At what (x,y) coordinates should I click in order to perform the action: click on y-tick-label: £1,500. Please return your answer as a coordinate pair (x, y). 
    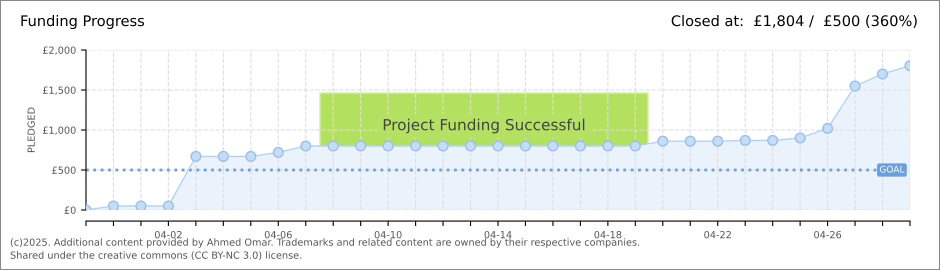
    Looking at the image, I should click on (59, 90).